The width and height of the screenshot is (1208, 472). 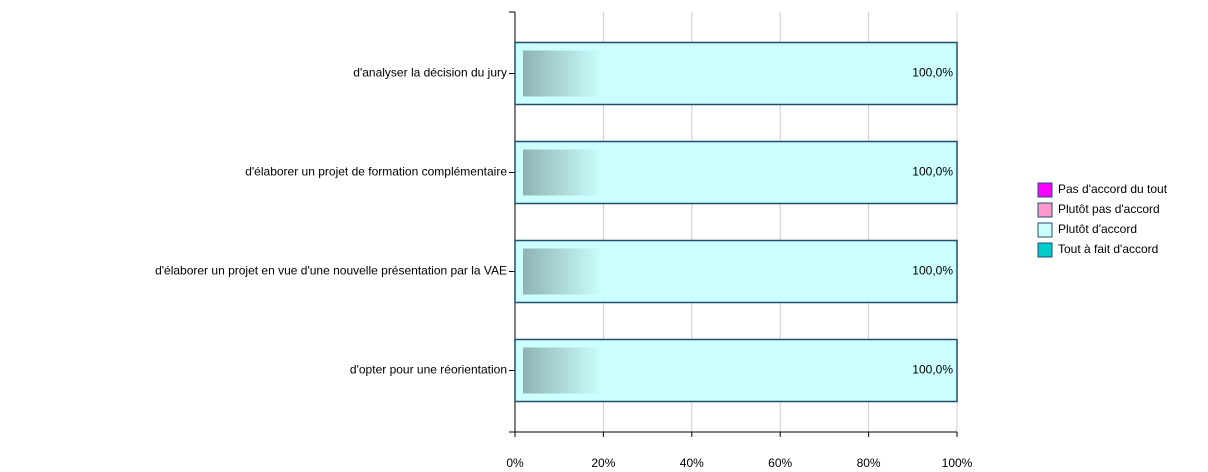 I want to click on x-tick-label: 0%, so click(x=515, y=463).